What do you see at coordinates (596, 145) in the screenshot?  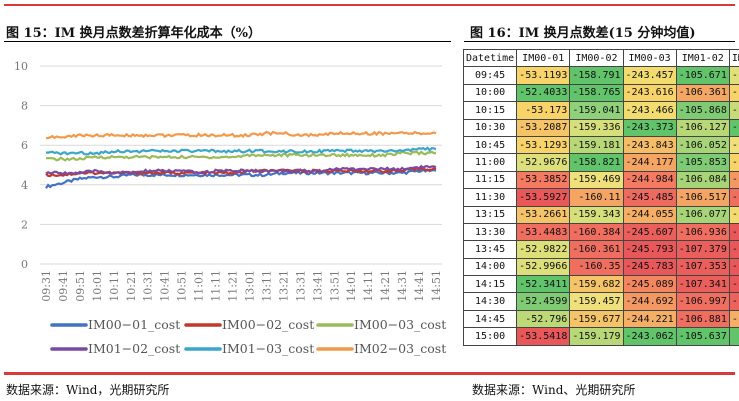 I see `value-cell: -159.181` at bounding box center [596, 145].